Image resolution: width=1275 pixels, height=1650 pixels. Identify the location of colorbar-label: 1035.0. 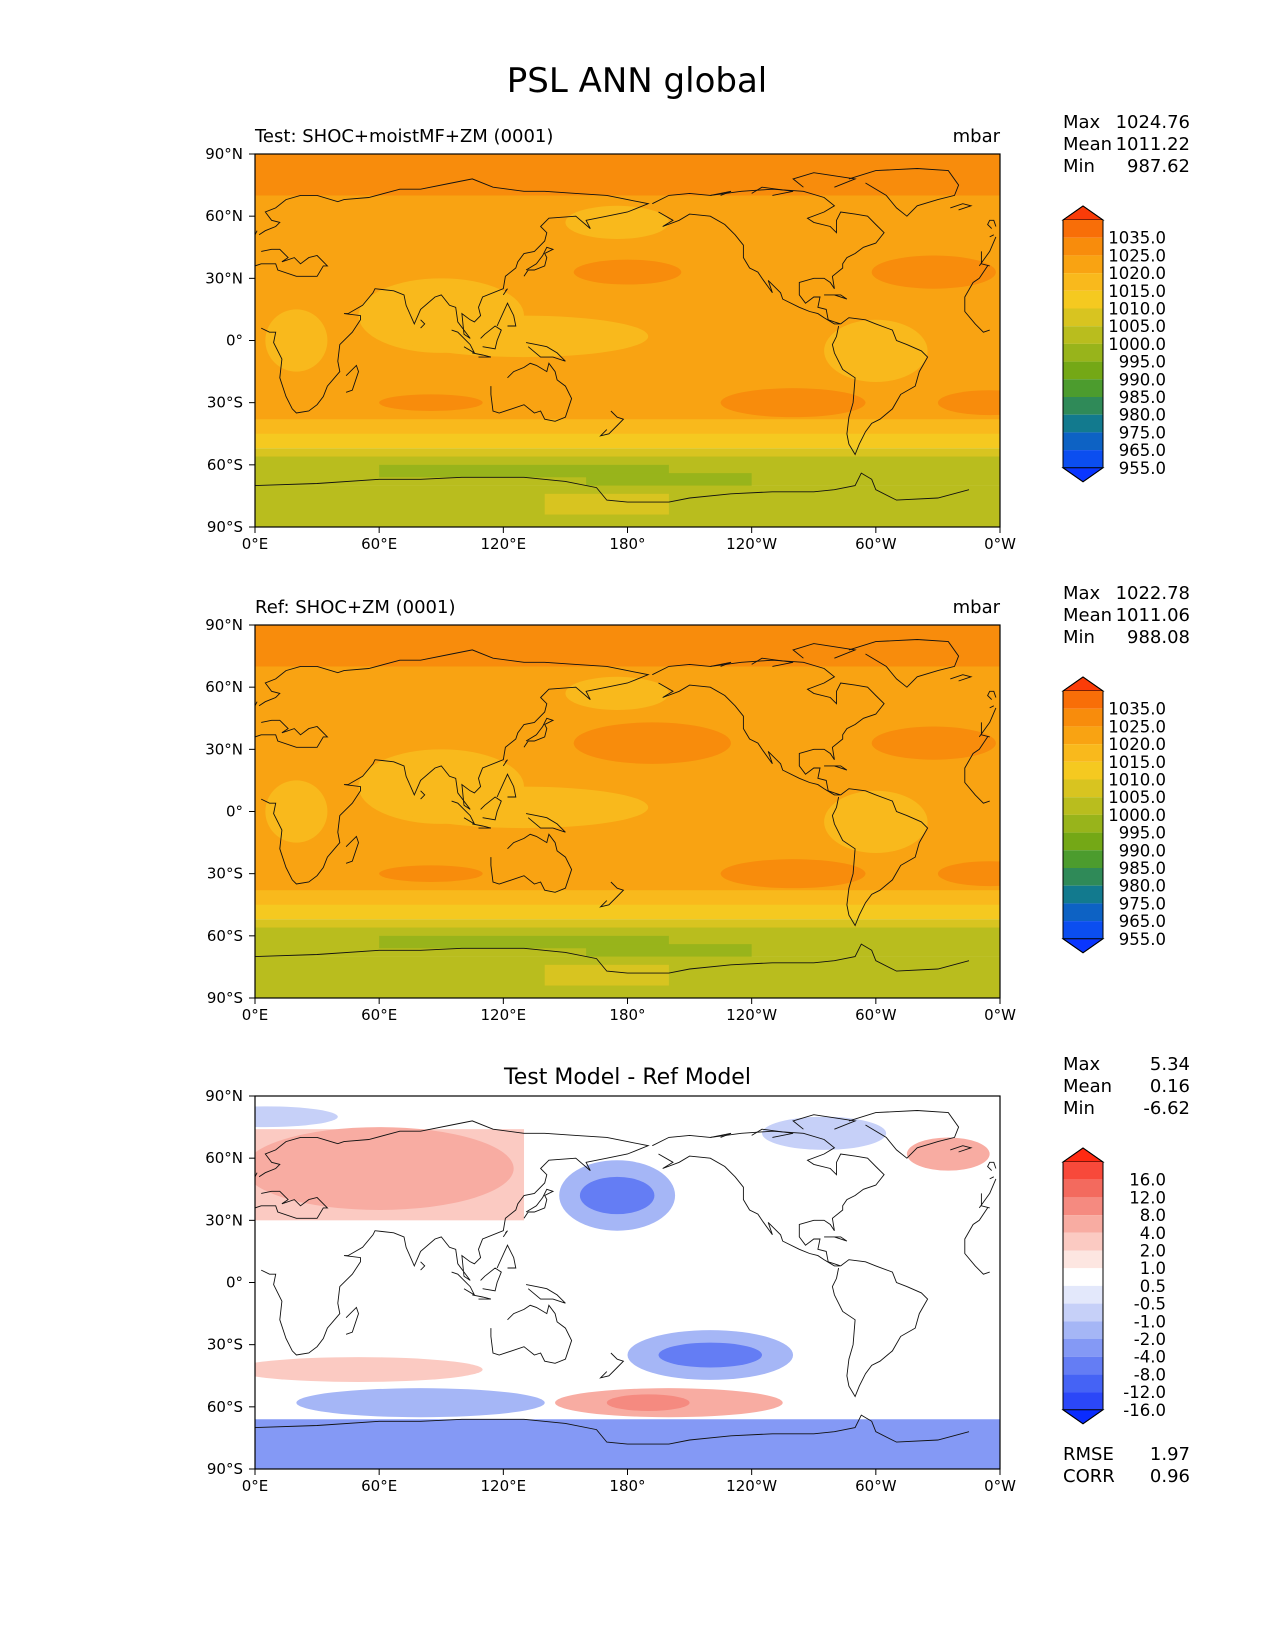
(1137, 238).